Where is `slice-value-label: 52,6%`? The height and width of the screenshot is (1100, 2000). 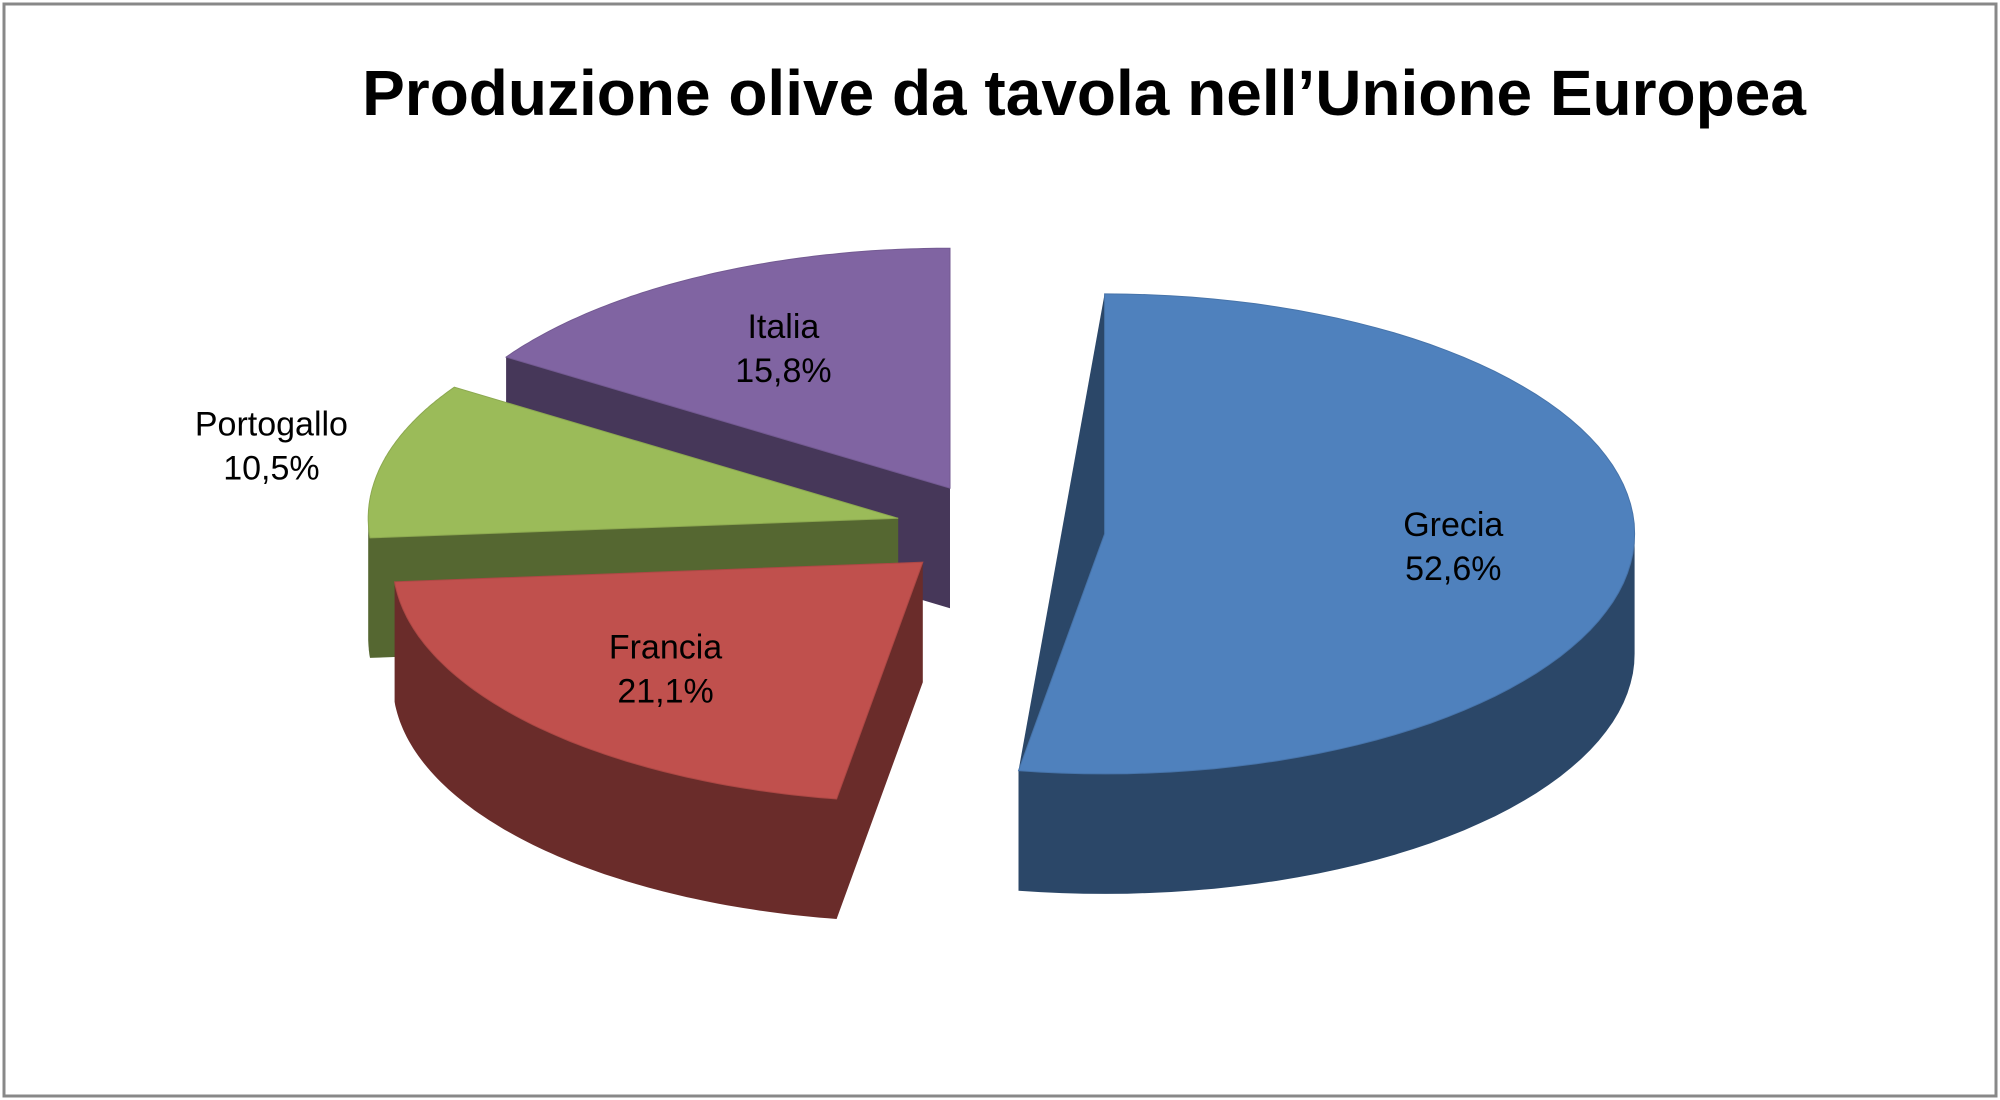
slice-value-label: 52,6% is located at coordinates (1453, 569).